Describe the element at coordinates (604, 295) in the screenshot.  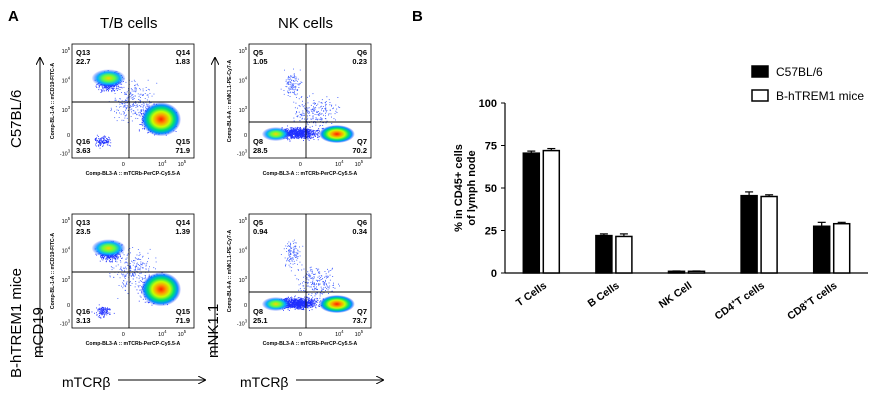
I see `category-label: B Cells` at that location.